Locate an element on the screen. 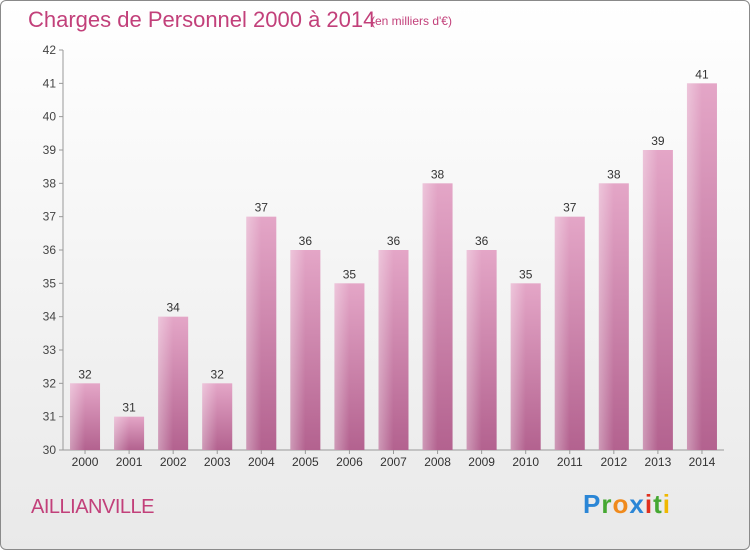  x-tick-label: 2001 is located at coordinates (129, 462).